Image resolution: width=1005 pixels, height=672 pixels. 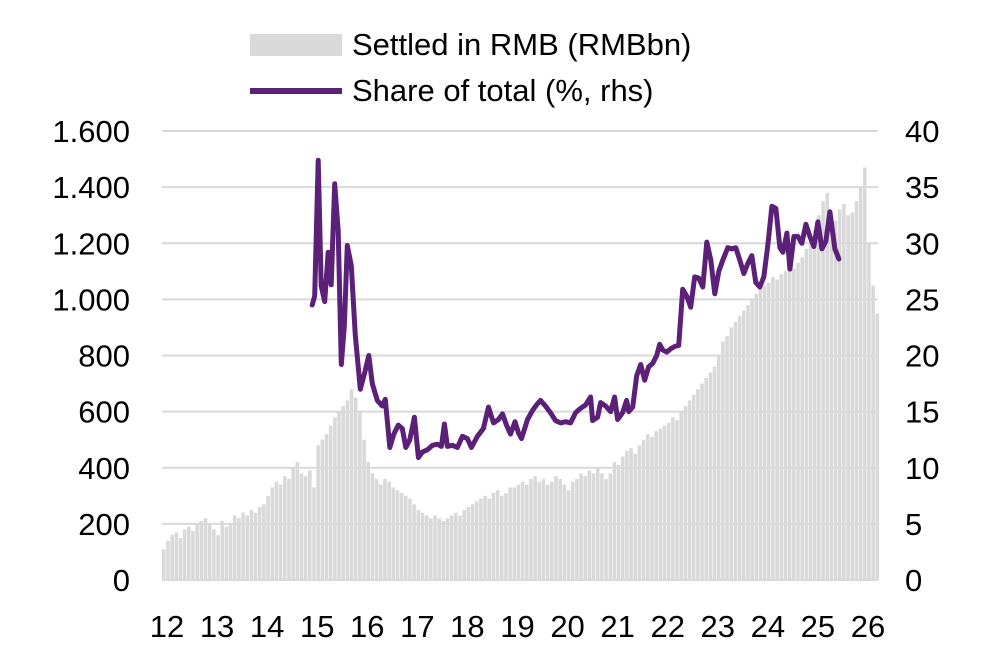 I want to click on legend-label-line: Share of total (%, rhs), so click(x=503, y=90).